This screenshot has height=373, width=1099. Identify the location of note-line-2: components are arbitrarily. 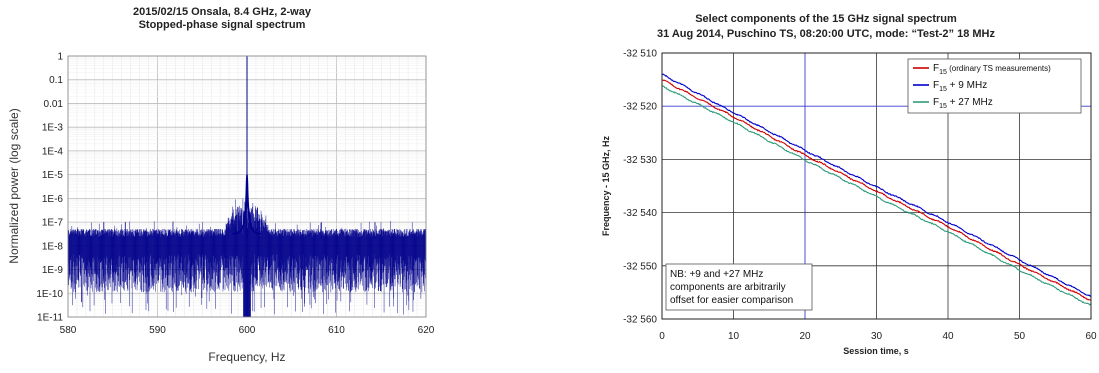
(728, 287).